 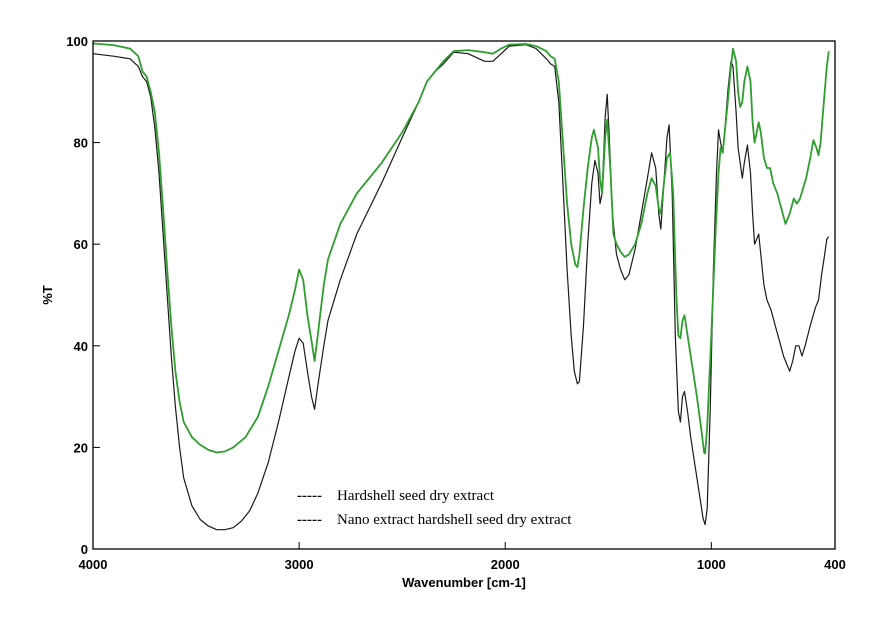 What do you see at coordinates (309, 496) in the screenshot?
I see `legend-marker-hardshell: -----` at bounding box center [309, 496].